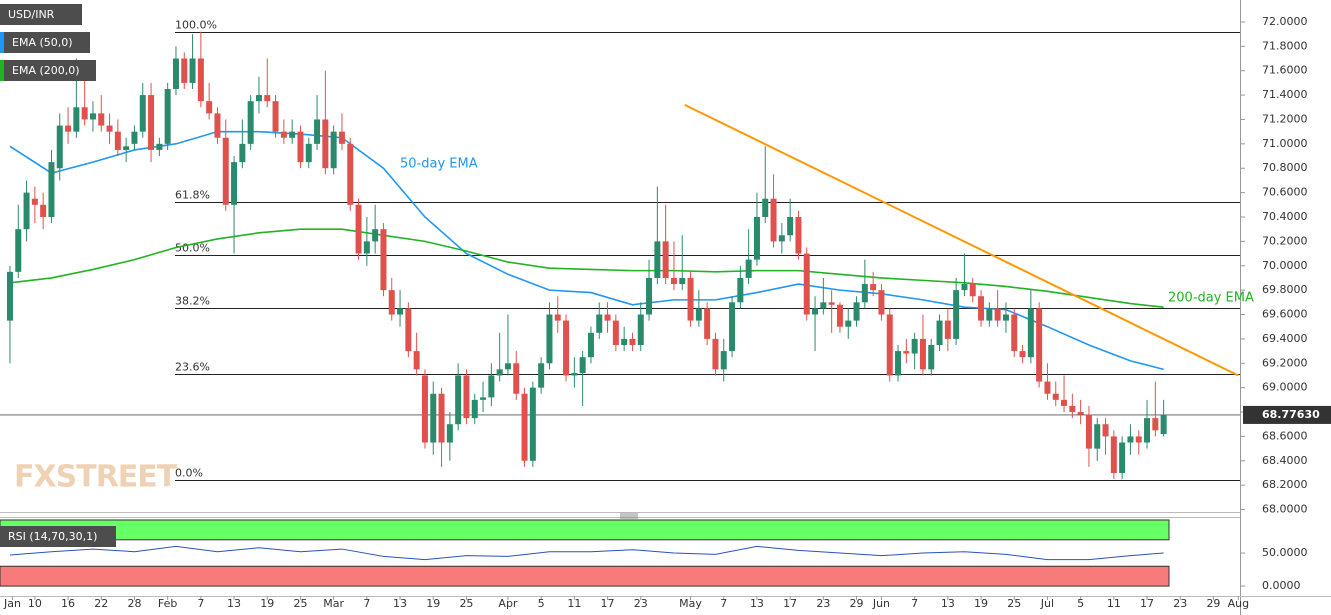 This screenshot has height=615, width=1331. What do you see at coordinates (12, 603) in the screenshot?
I see `x-tick-label: Jan` at bounding box center [12, 603].